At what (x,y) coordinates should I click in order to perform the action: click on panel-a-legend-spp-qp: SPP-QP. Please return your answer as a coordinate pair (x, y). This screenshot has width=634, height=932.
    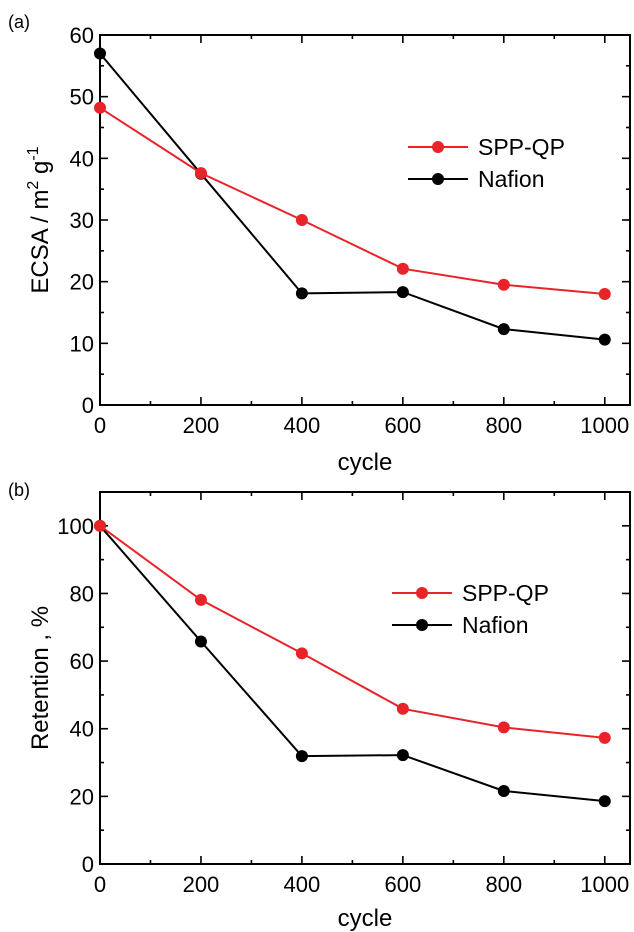
    Looking at the image, I should click on (486, 147).